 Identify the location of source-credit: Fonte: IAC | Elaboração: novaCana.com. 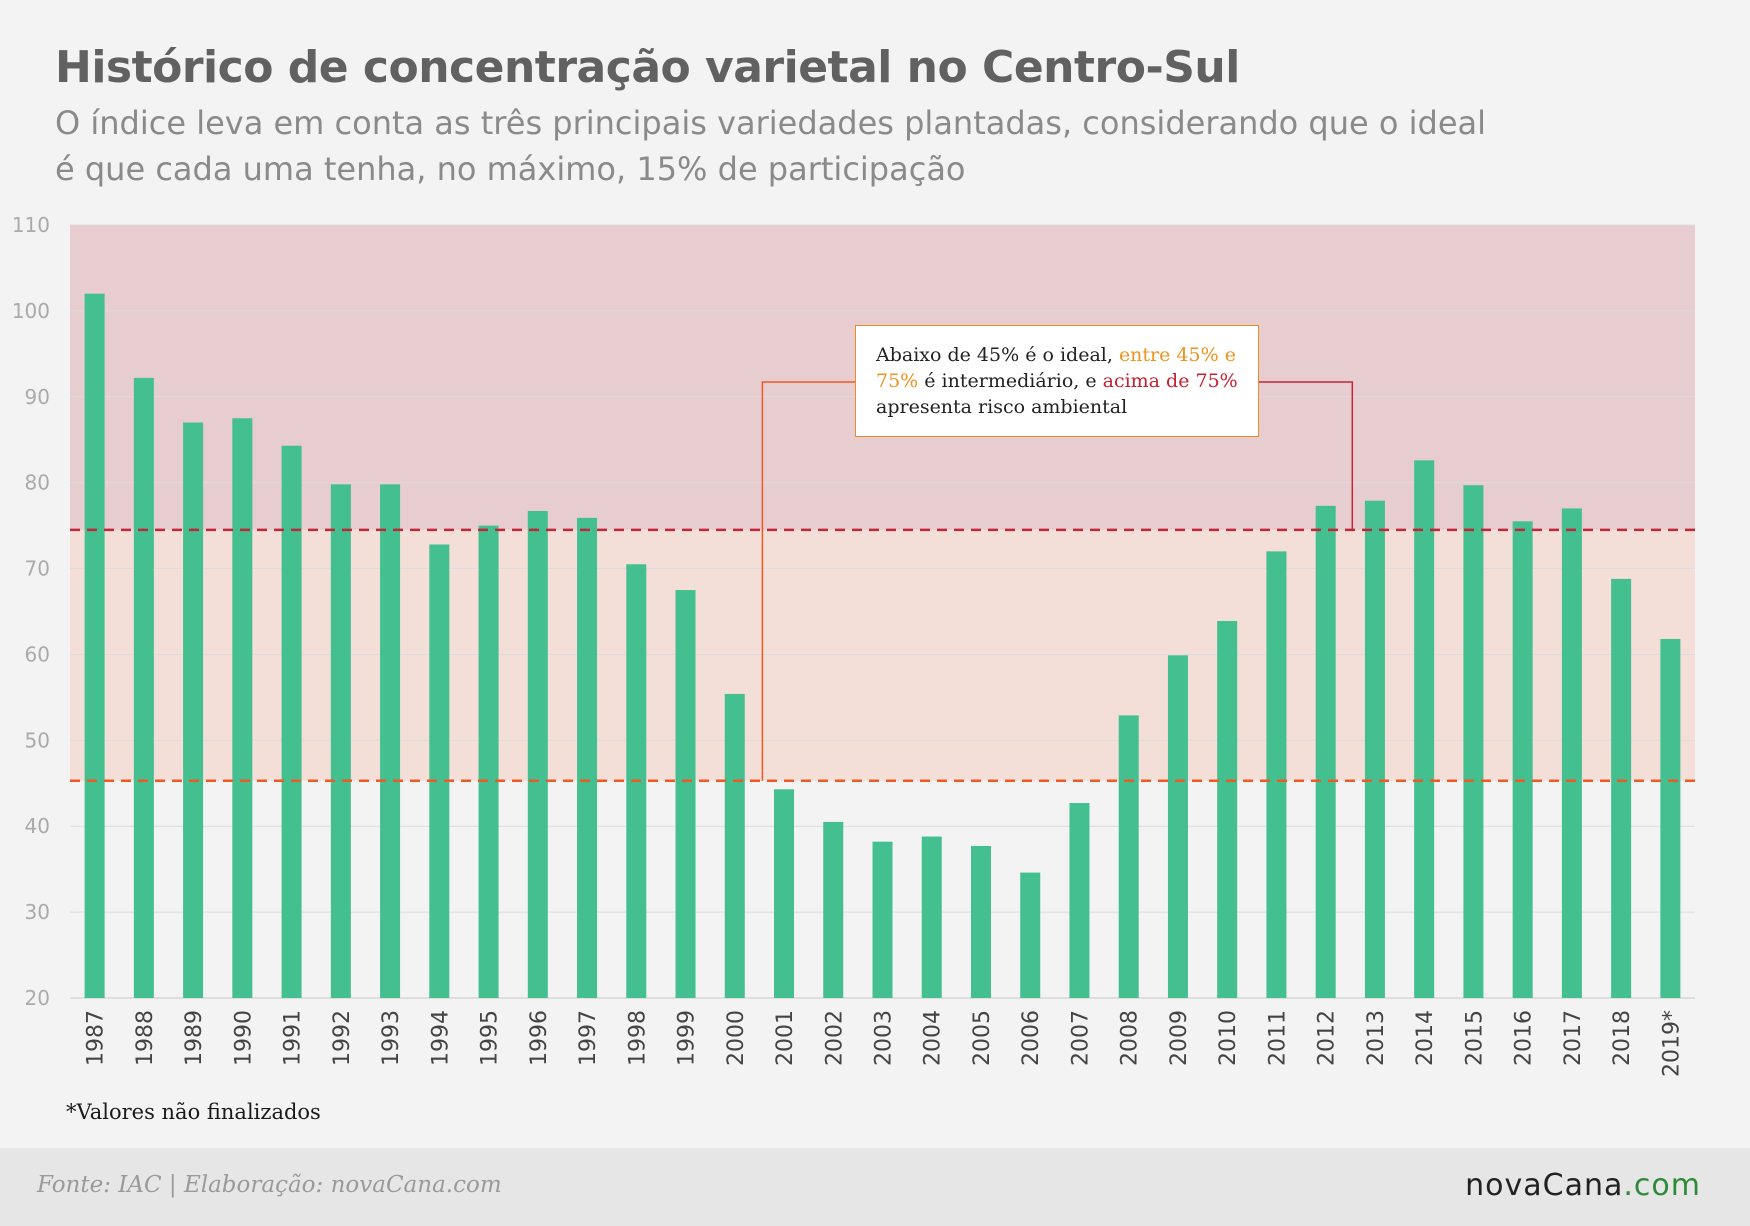
(269, 1185).